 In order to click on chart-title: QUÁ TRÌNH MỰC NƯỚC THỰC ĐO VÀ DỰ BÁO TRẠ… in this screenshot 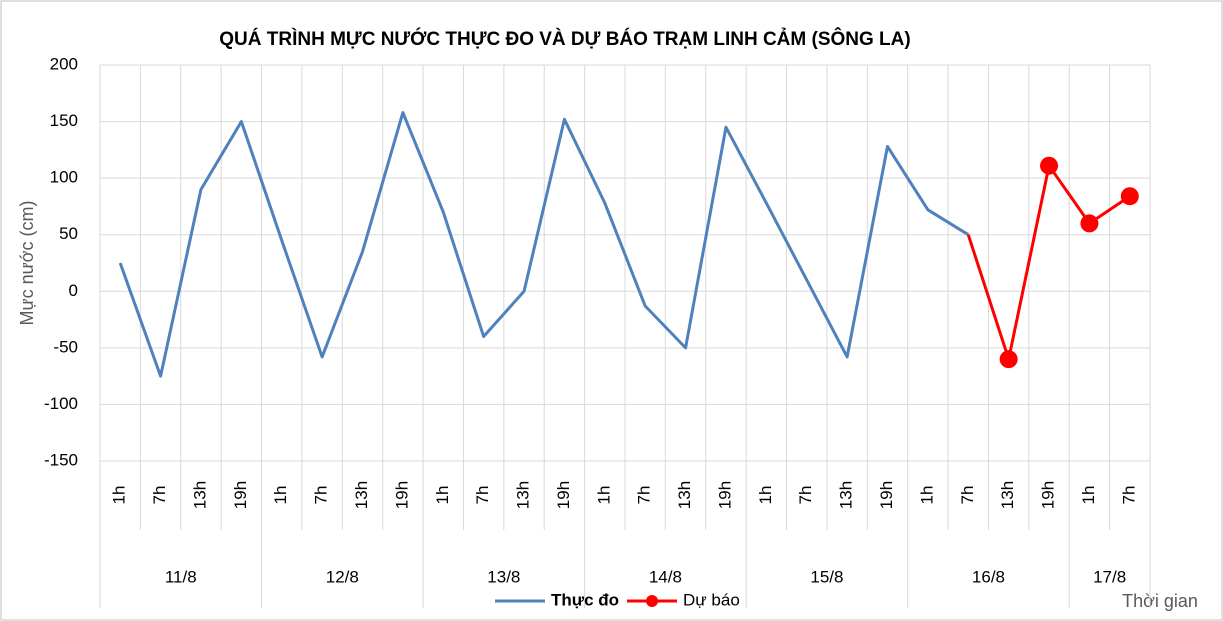, I will do `click(564, 39)`.